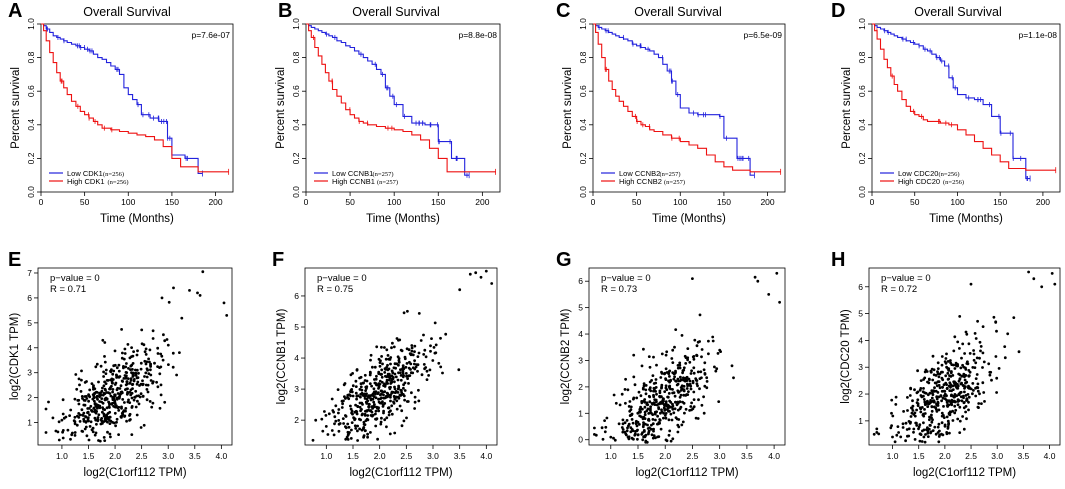 The image size is (1065, 489). I want to click on y-axis-label: Percent survival, so click(568, 108).